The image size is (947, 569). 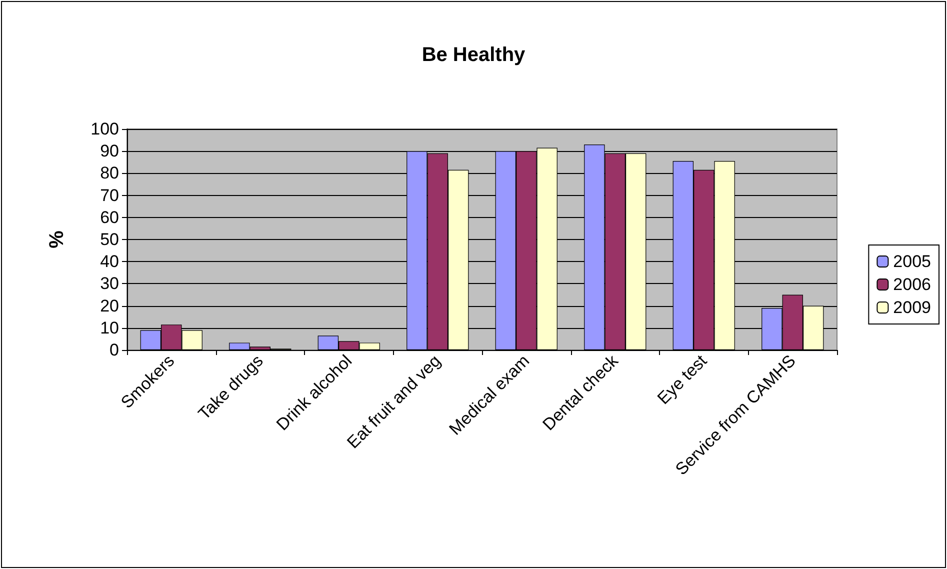 I want to click on legend-label: 2005, so click(x=912, y=261).